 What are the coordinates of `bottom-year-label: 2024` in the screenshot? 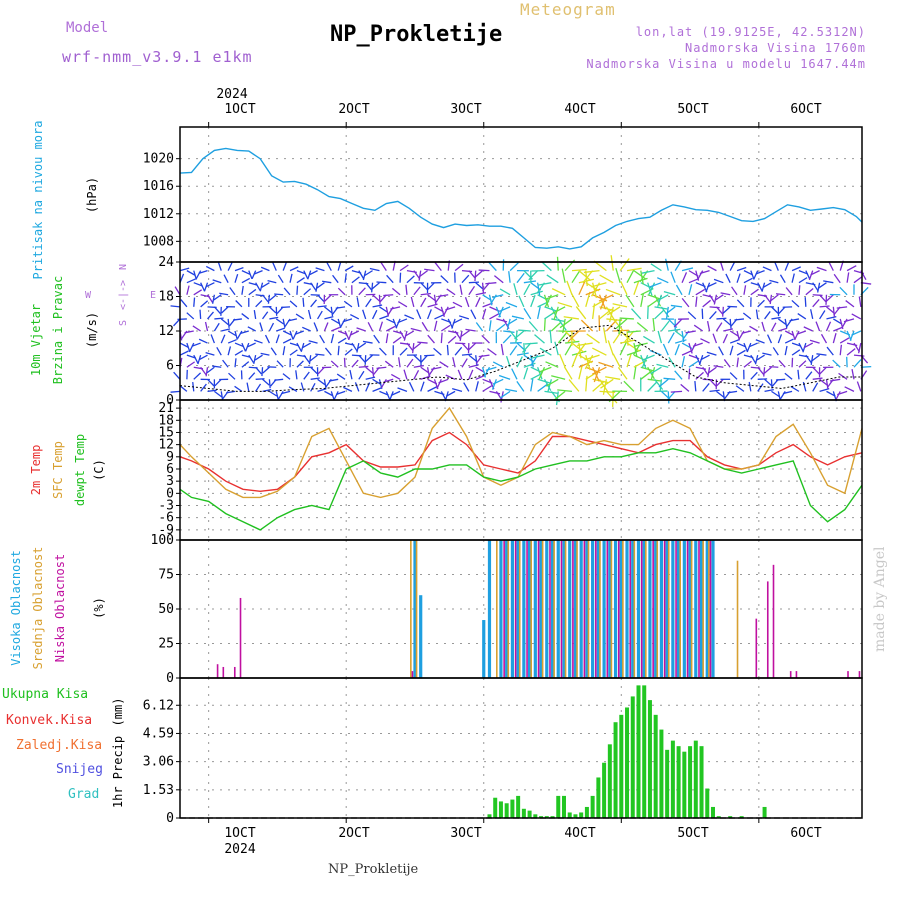 It's located at (239, 849).